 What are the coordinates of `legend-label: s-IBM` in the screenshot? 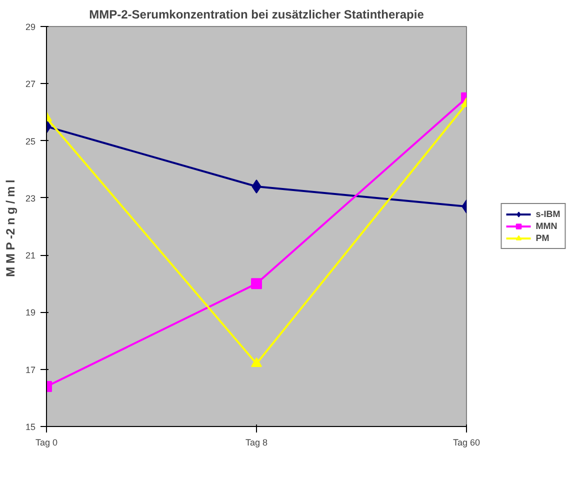 It's located at (548, 214).